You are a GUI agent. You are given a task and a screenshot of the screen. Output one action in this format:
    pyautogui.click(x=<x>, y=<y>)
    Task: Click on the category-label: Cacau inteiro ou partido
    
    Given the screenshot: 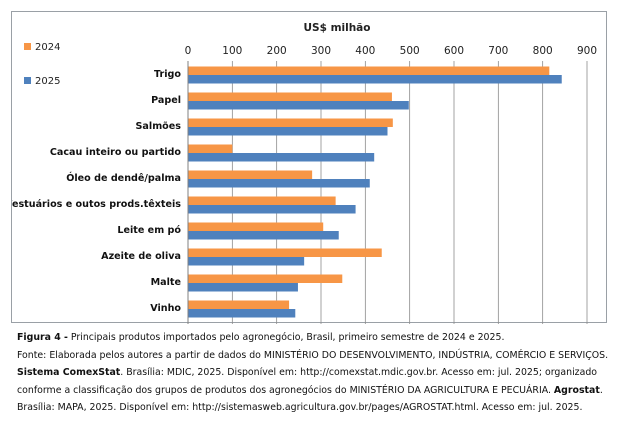 What is the action you would take?
    pyautogui.click(x=116, y=152)
    